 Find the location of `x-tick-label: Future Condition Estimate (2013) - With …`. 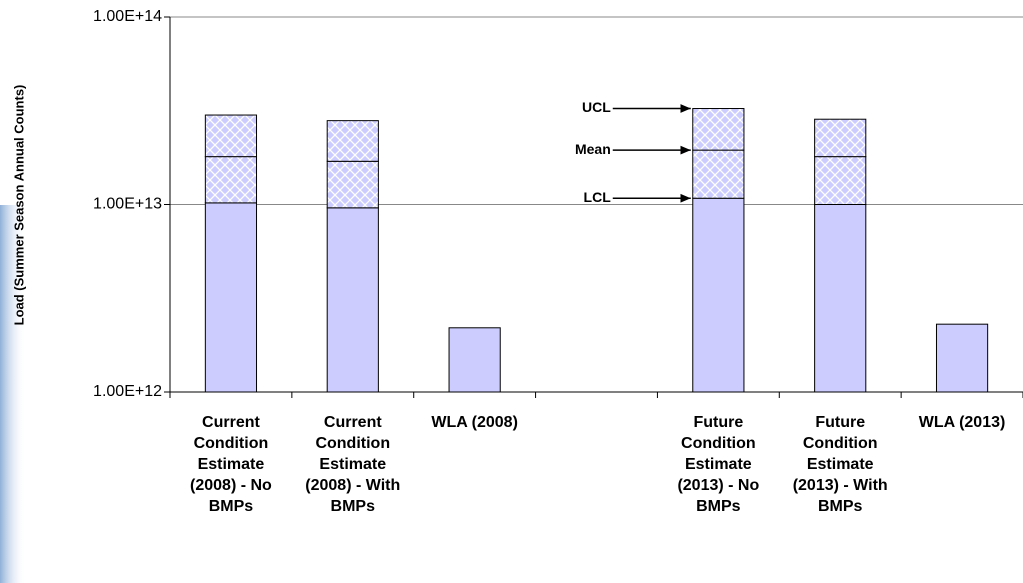

x-tick-label: Future Condition Estimate (2013) - With … is located at coordinates (840, 464).